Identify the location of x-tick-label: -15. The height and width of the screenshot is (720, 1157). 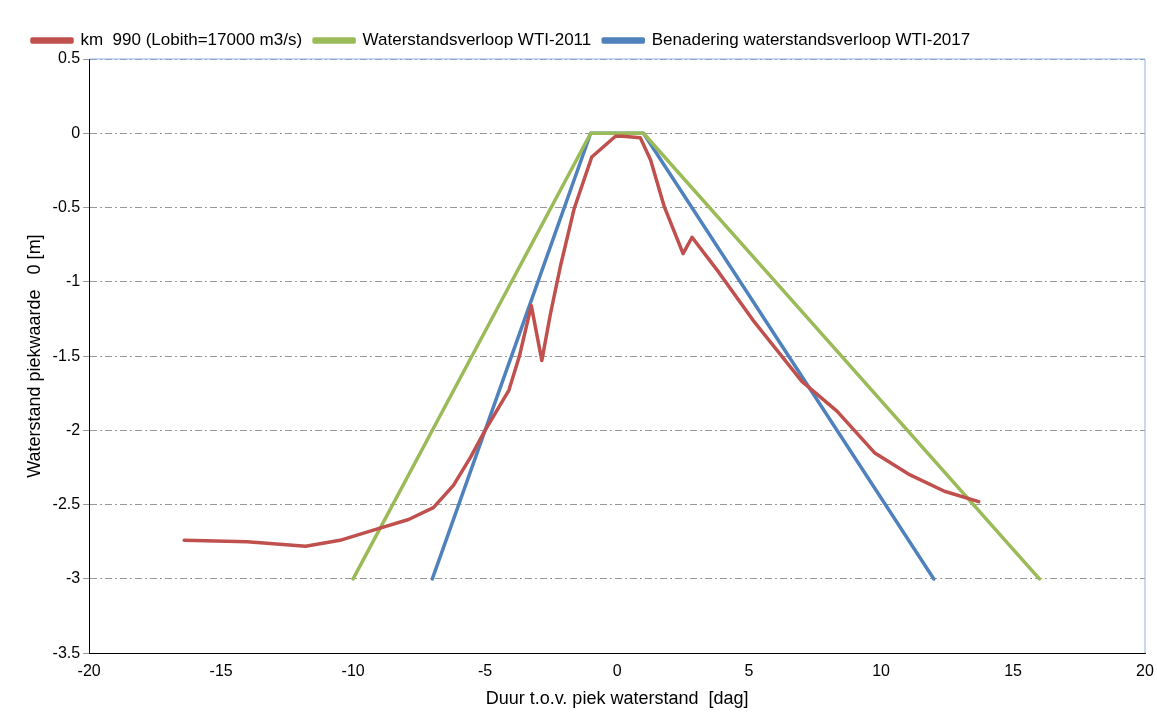
(221, 671).